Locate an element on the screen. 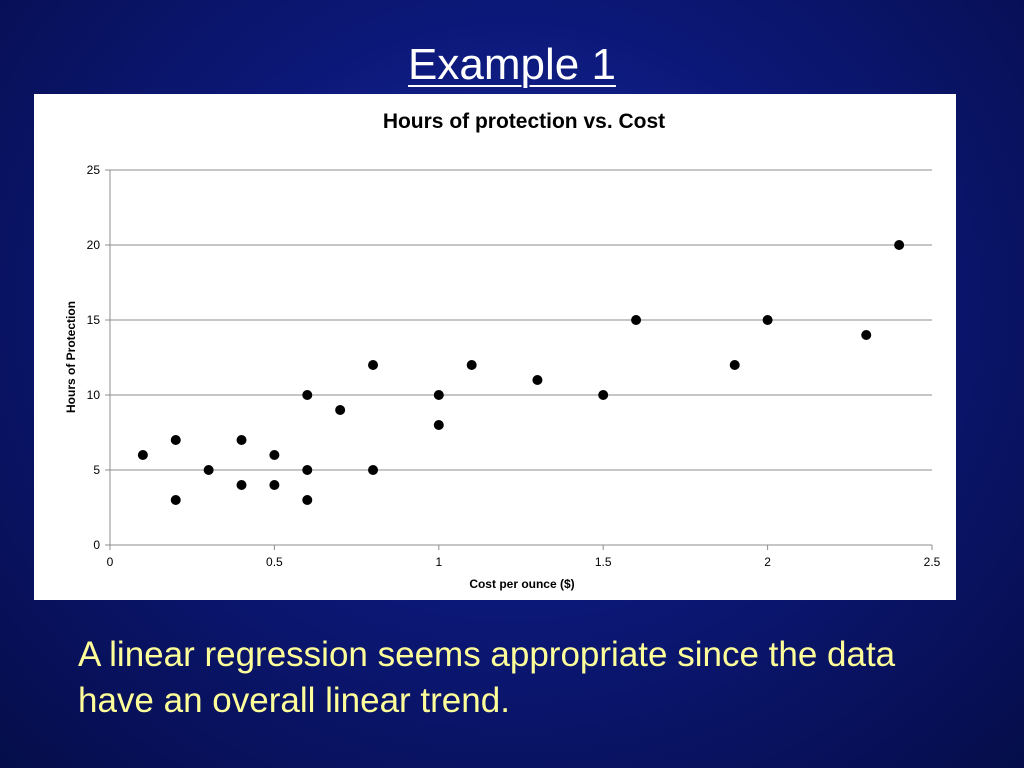  y-tick-label: 0 is located at coordinates (96, 545).